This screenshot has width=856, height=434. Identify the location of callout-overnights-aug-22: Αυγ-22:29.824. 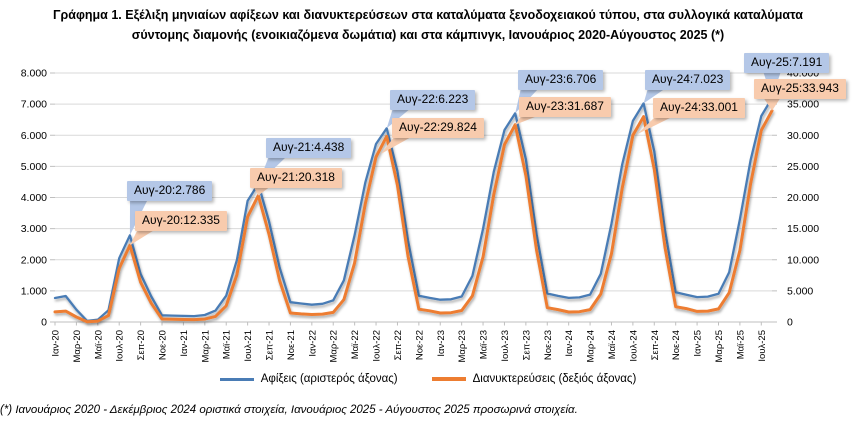
(438, 128).